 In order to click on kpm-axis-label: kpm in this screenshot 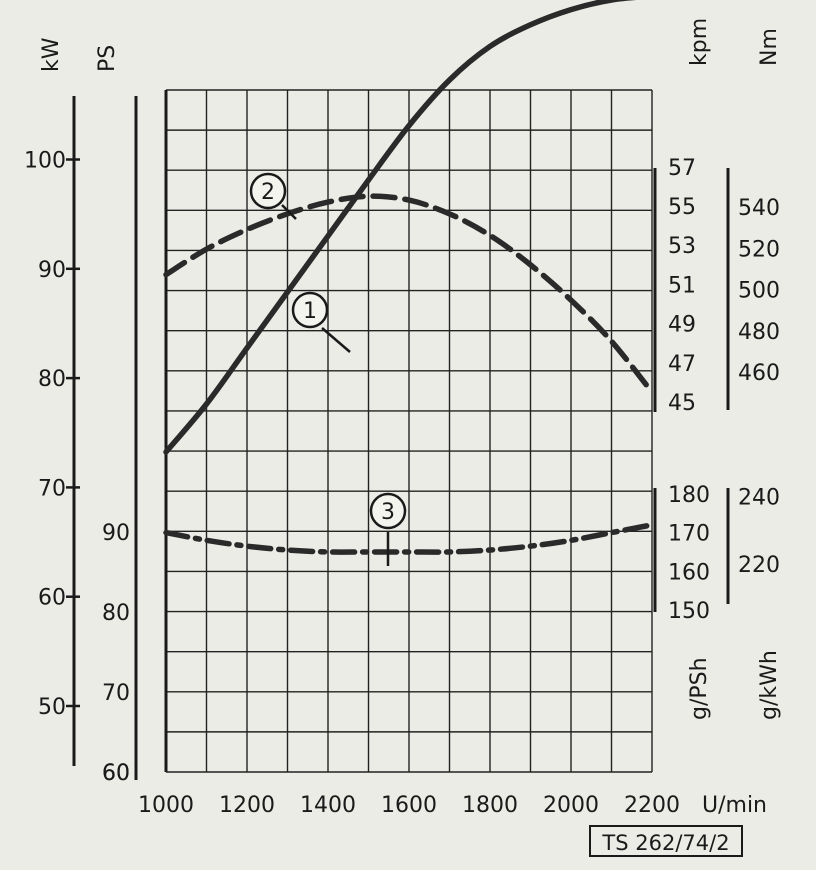, I will do `click(699, 42)`.